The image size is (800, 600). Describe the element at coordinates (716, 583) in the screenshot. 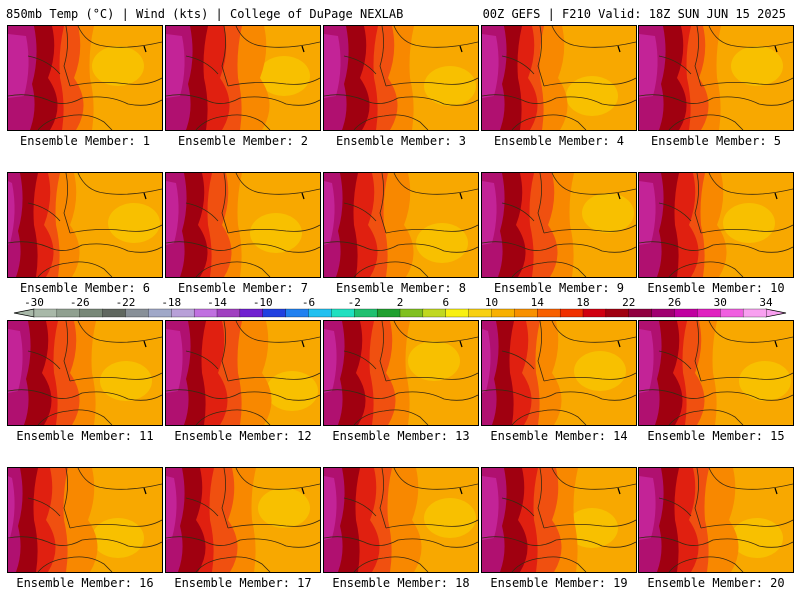

I see `ensemble-member-label: Ensemble Member: 20` at that location.